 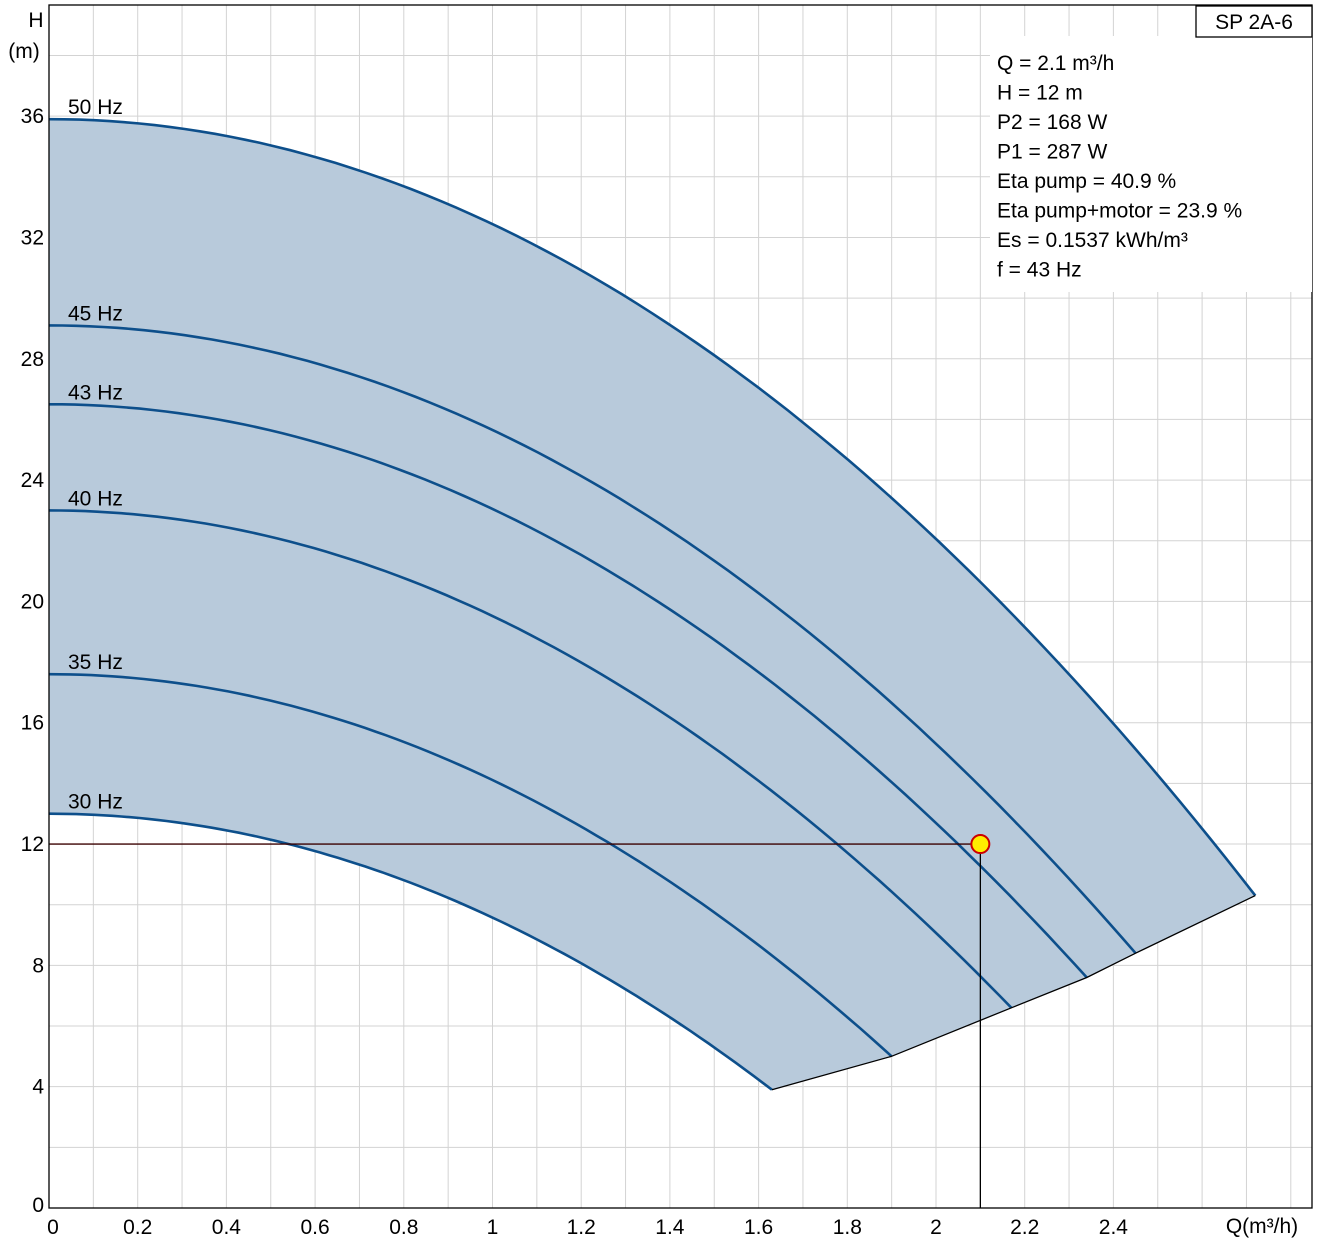 I want to click on x-tick-label: 2.2, so click(x=1024, y=1227).